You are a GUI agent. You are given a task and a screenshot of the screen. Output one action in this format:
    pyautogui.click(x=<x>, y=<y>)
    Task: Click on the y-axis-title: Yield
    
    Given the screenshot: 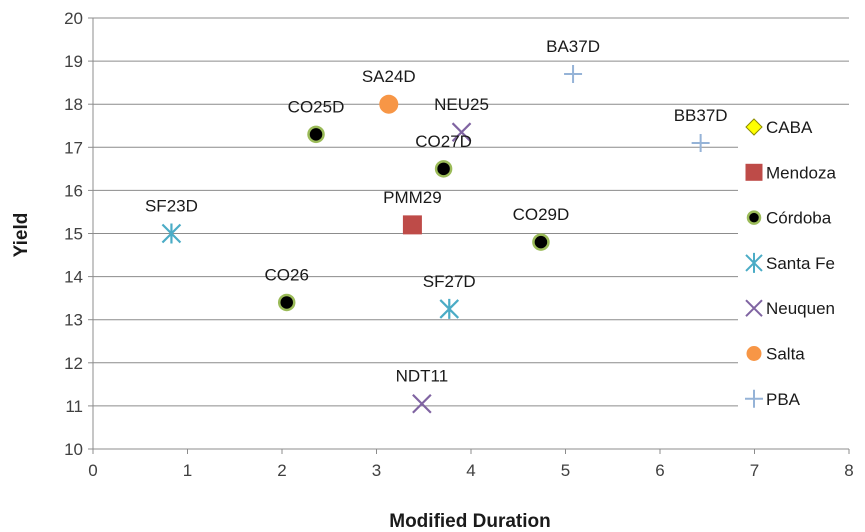 What is the action you would take?
    pyautogui.click(x=21, y=235)
    